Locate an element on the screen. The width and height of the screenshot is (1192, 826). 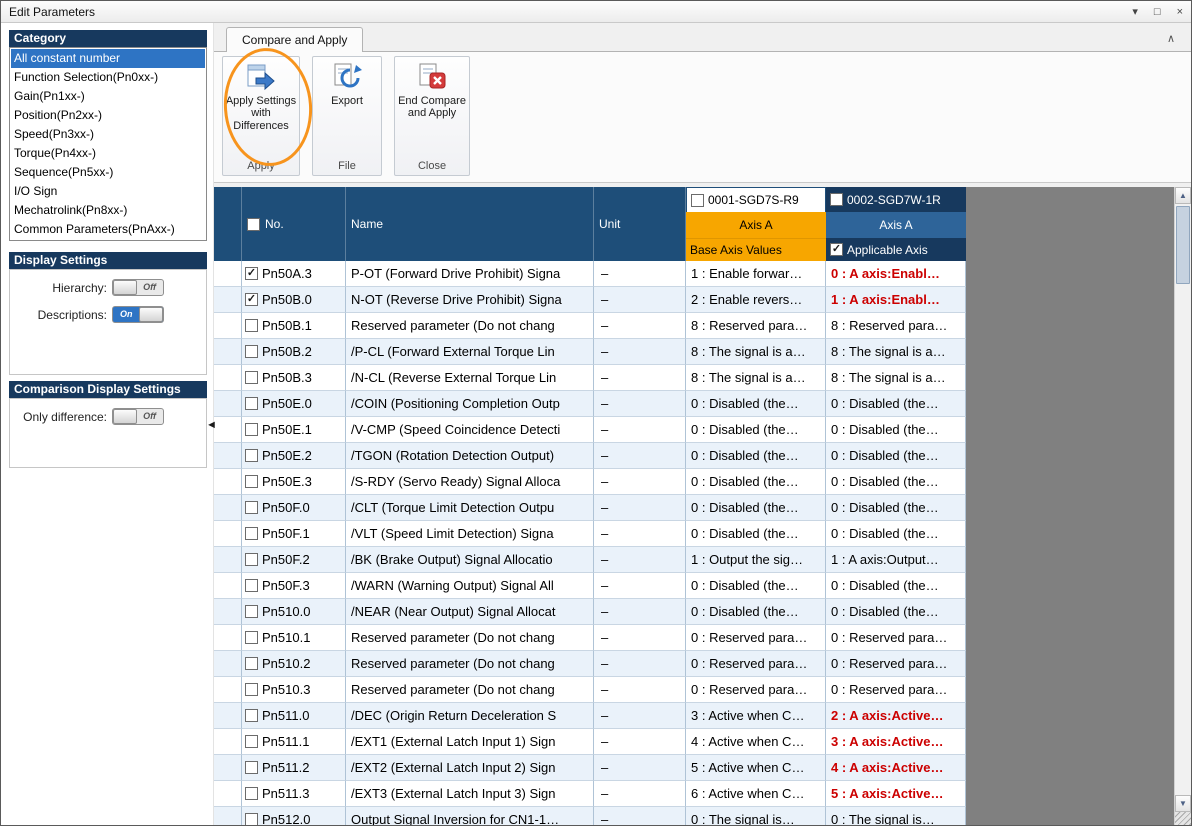
vertical-scrollbar: ▲ ▼ is located at coordinates (1182, 506).